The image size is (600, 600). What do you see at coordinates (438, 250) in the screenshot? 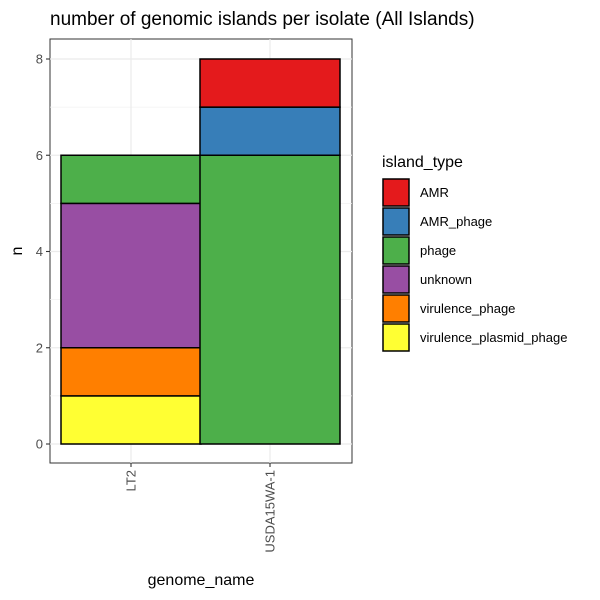
I see `legend-label: phage` at bounding box center [438, 250].